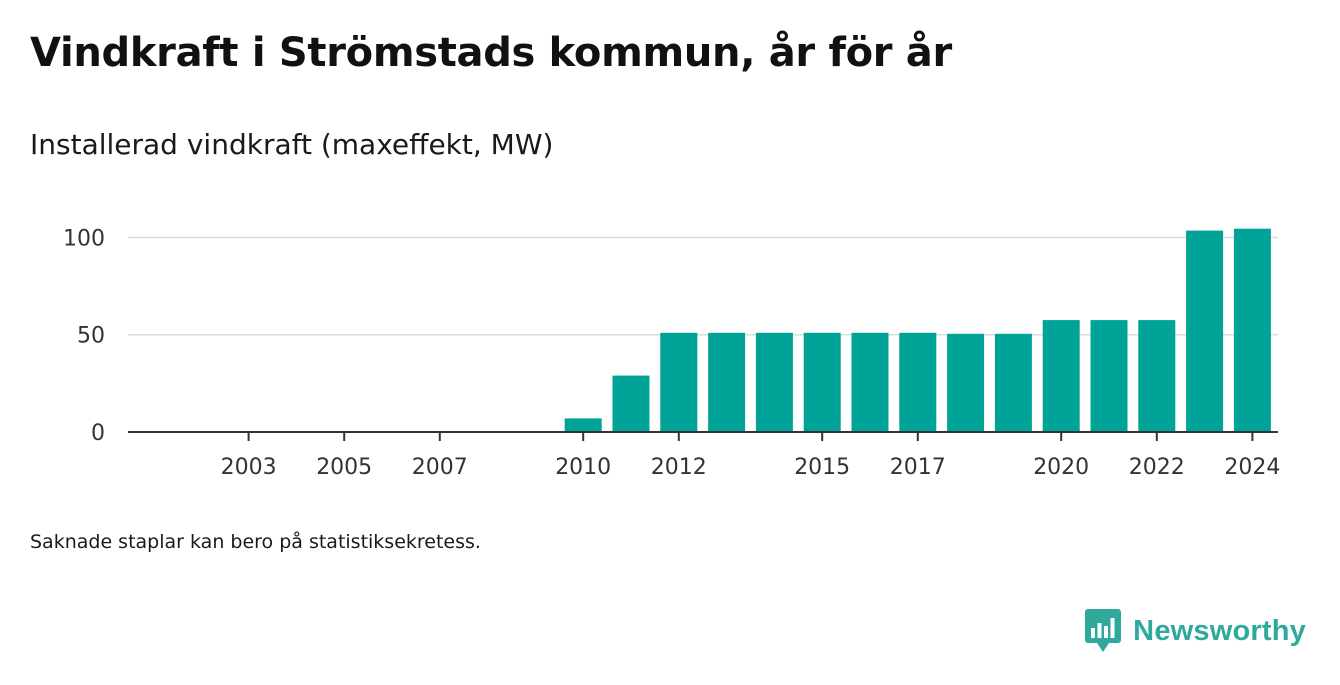  Describe the element at coordinates (1013, 382) in the screenshot. I see `bar-2019` at that location.